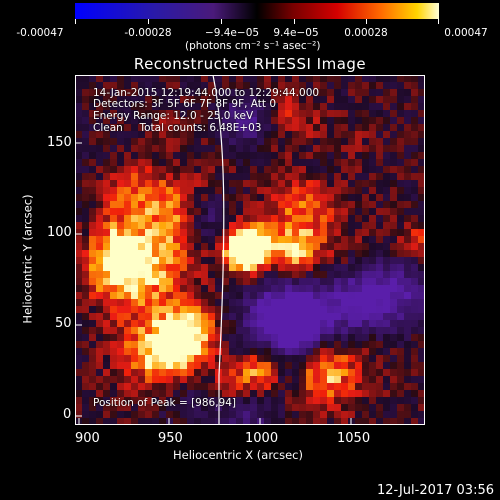 Image resolution: width=500 pixels, height=500 pixels. What do you see at coordinates (185, 104) in the screenshot?
I see `detectors-text: Detectors: 3F 5F 6F 7F 8F 9F, Att 0` at bounding box center [185, 104].